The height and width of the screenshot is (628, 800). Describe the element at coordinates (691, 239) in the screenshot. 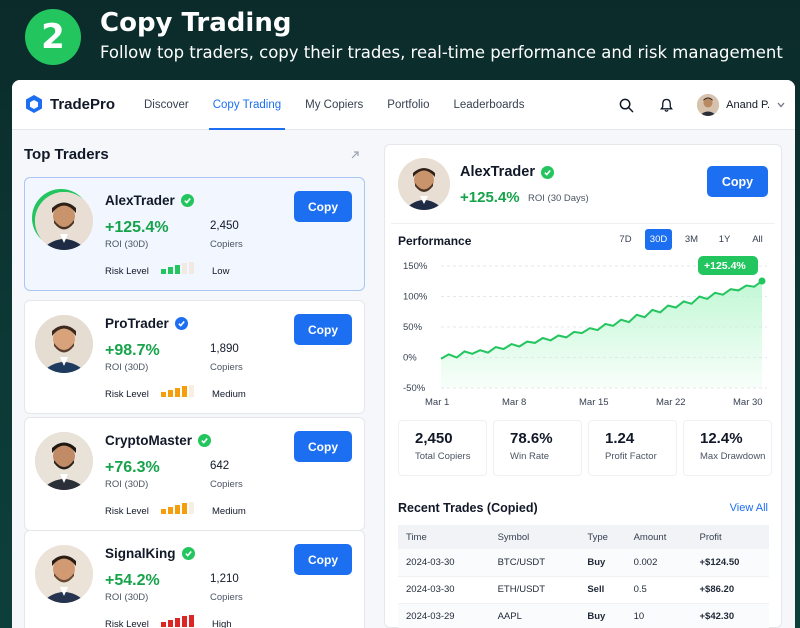

I see `period-3m: 3M` at that location.